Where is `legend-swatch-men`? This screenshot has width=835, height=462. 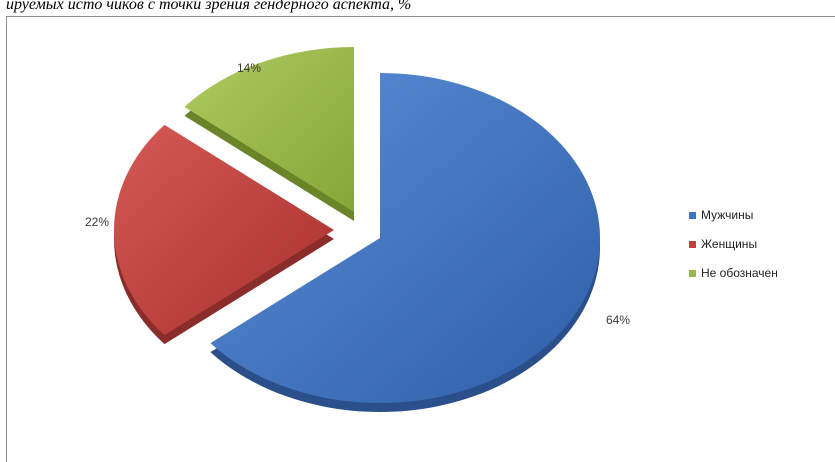
legend-swatch-men is located at coordinates (692, 215).